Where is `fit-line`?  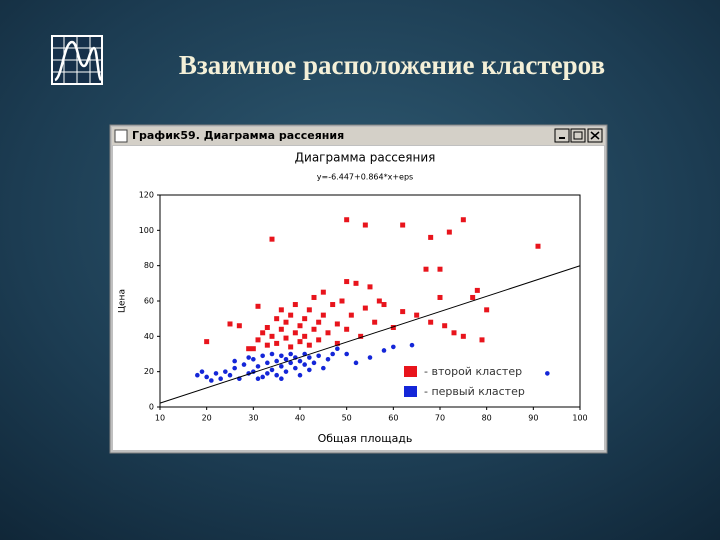 fit-line is located at coordinates (370, 334).